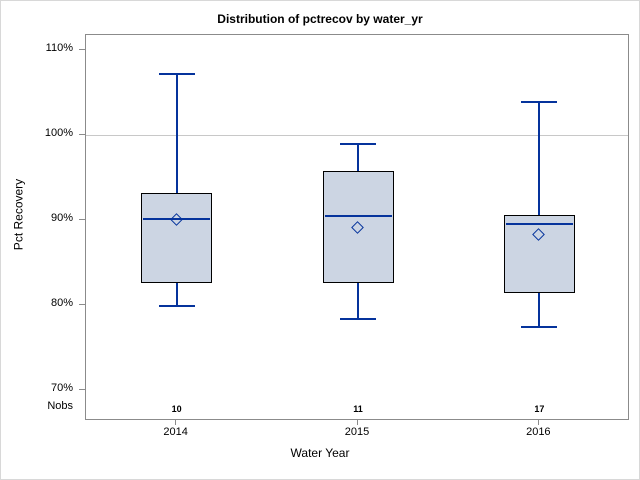  I want to click on y-tick-label: 90%, so click(61, 218).